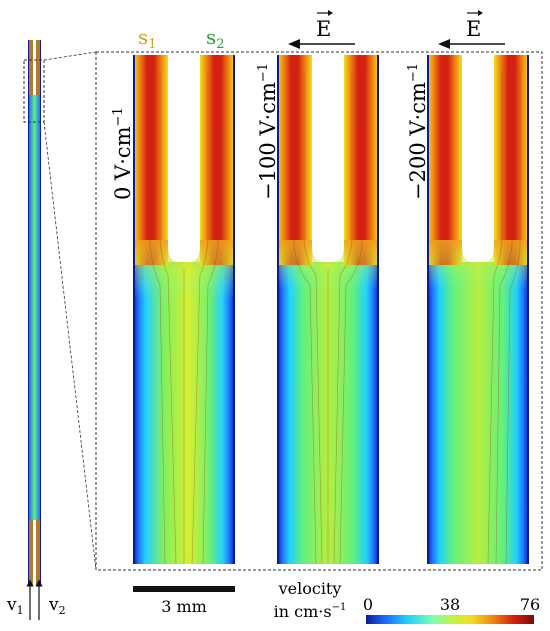 This screenshot has width=550, height=631. I want to click on inlet1-label: v1, so click(15, 606).